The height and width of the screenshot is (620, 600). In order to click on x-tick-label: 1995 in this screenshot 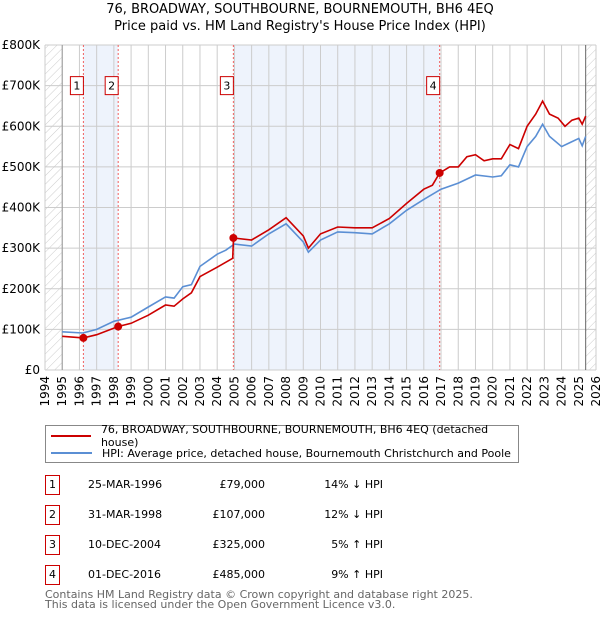, I will do `click(62, 391)`.